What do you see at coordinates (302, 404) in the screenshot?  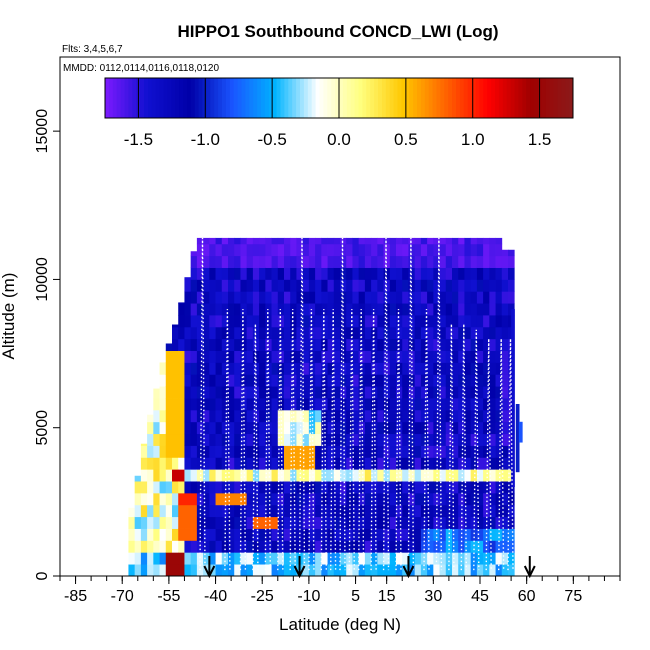 I see `flight-profile-line` at bounding box center [302, 404].